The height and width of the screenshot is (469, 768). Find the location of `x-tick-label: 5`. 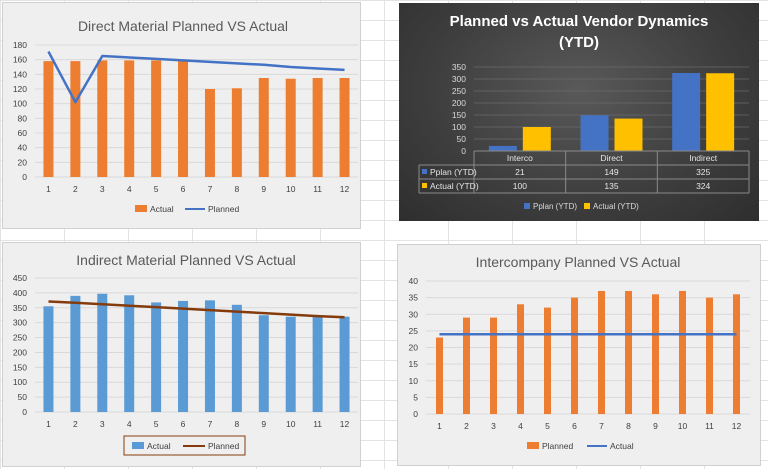

x-tick-label: 5 is located at coordinates (156, 189).